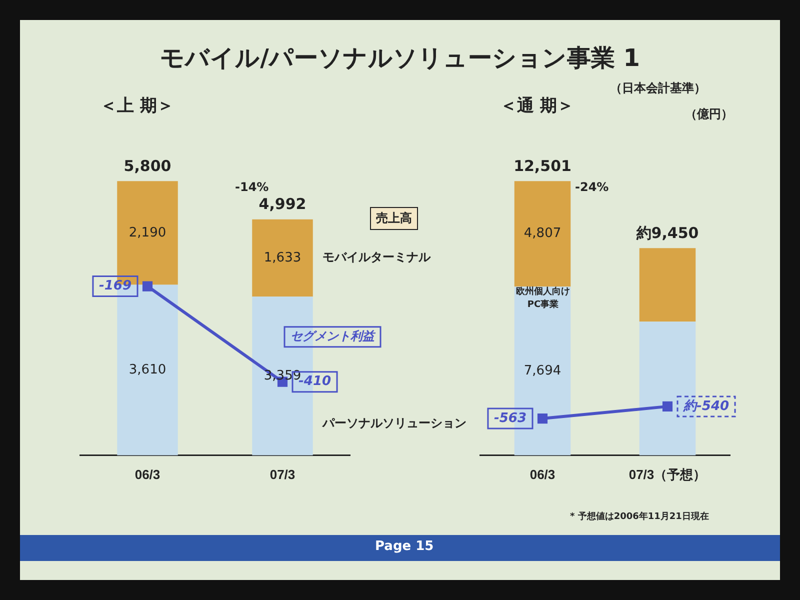  I want to click on text: * 予想値は2006年11月21日現在, so click(639, 516).